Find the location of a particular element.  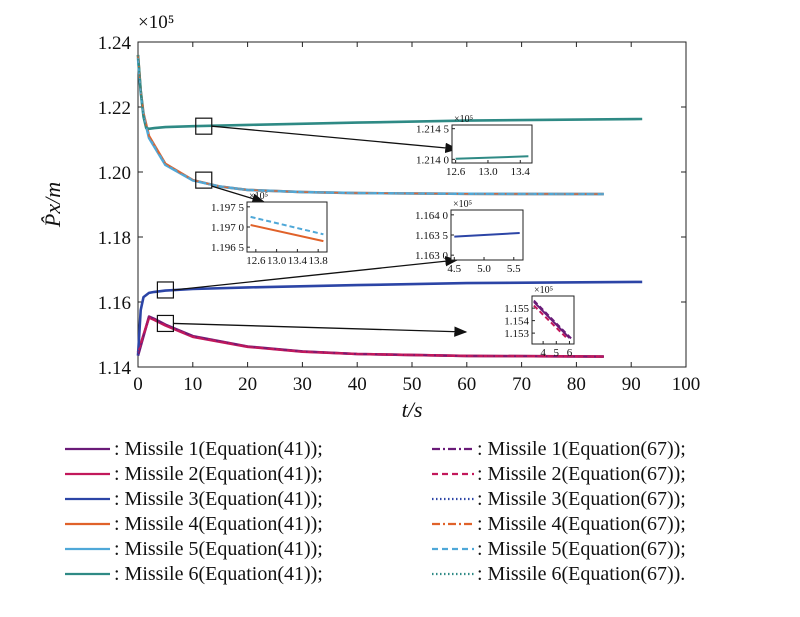

inset-x-tick-label: 5 is located at coordinates (557, 353).